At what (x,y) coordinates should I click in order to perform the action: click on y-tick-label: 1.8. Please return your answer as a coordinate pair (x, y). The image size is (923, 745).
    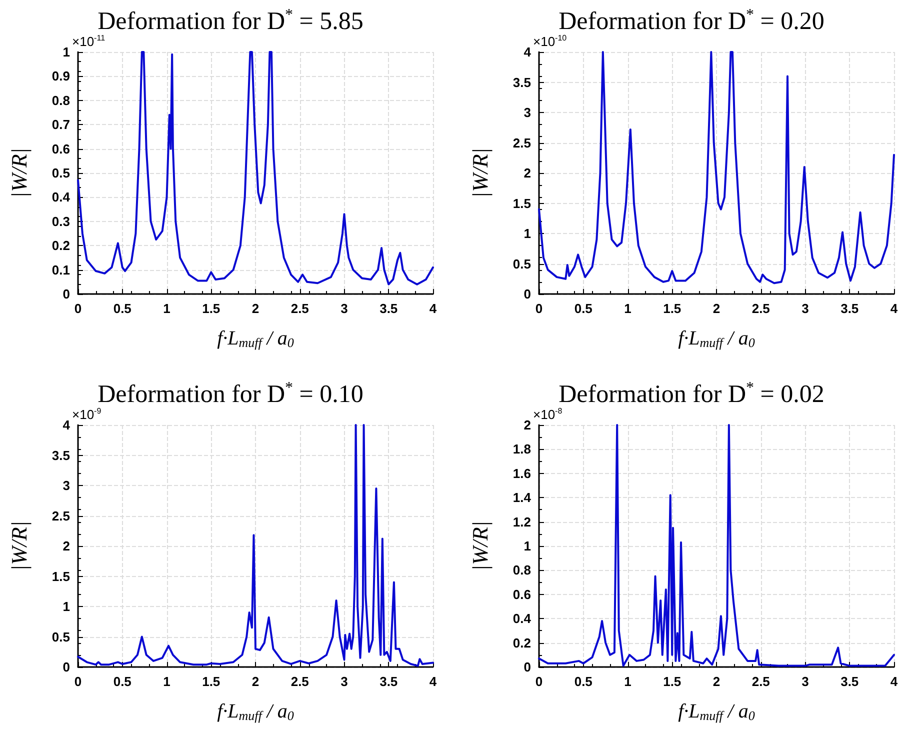
    Looking at the image, I should click on (521, 448).